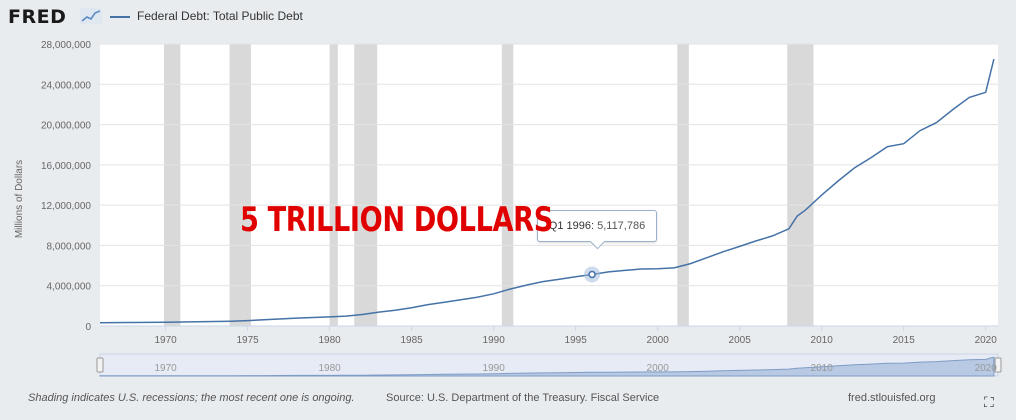  Describe the element at coordinates (892, 398) in the screenshot. I see `fred-url-link: fred.stlouisfed.org` at that location.